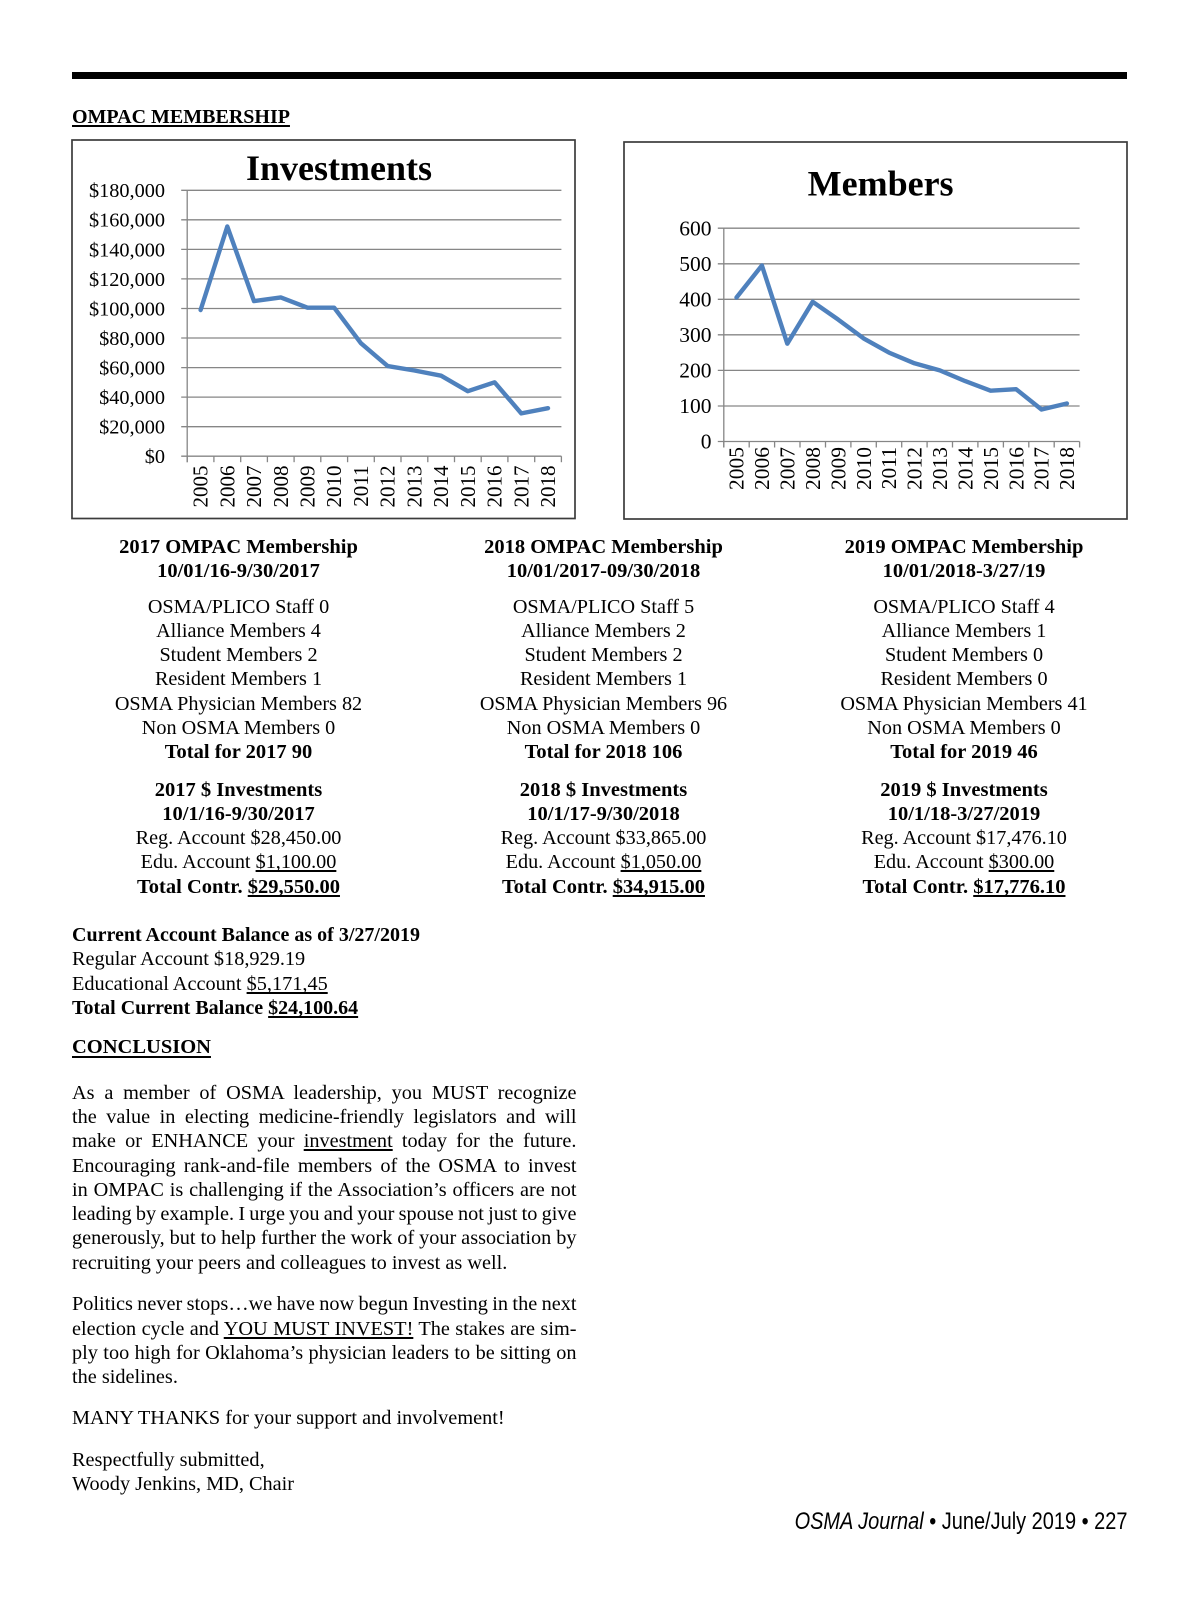 The image size is (1200, 1600). I want to click on svg-text: $160,000, so click(127, 221).